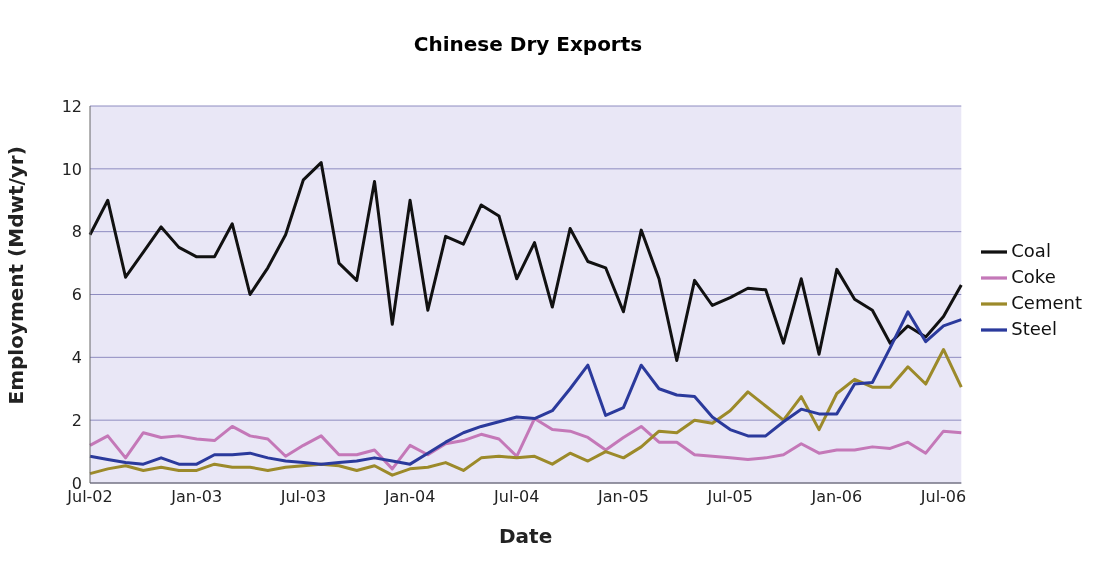  What do you see at coordinates (1031, 250) in the screenshot?
I see `legend-label: Coal` at bounding box center [1031, 250].